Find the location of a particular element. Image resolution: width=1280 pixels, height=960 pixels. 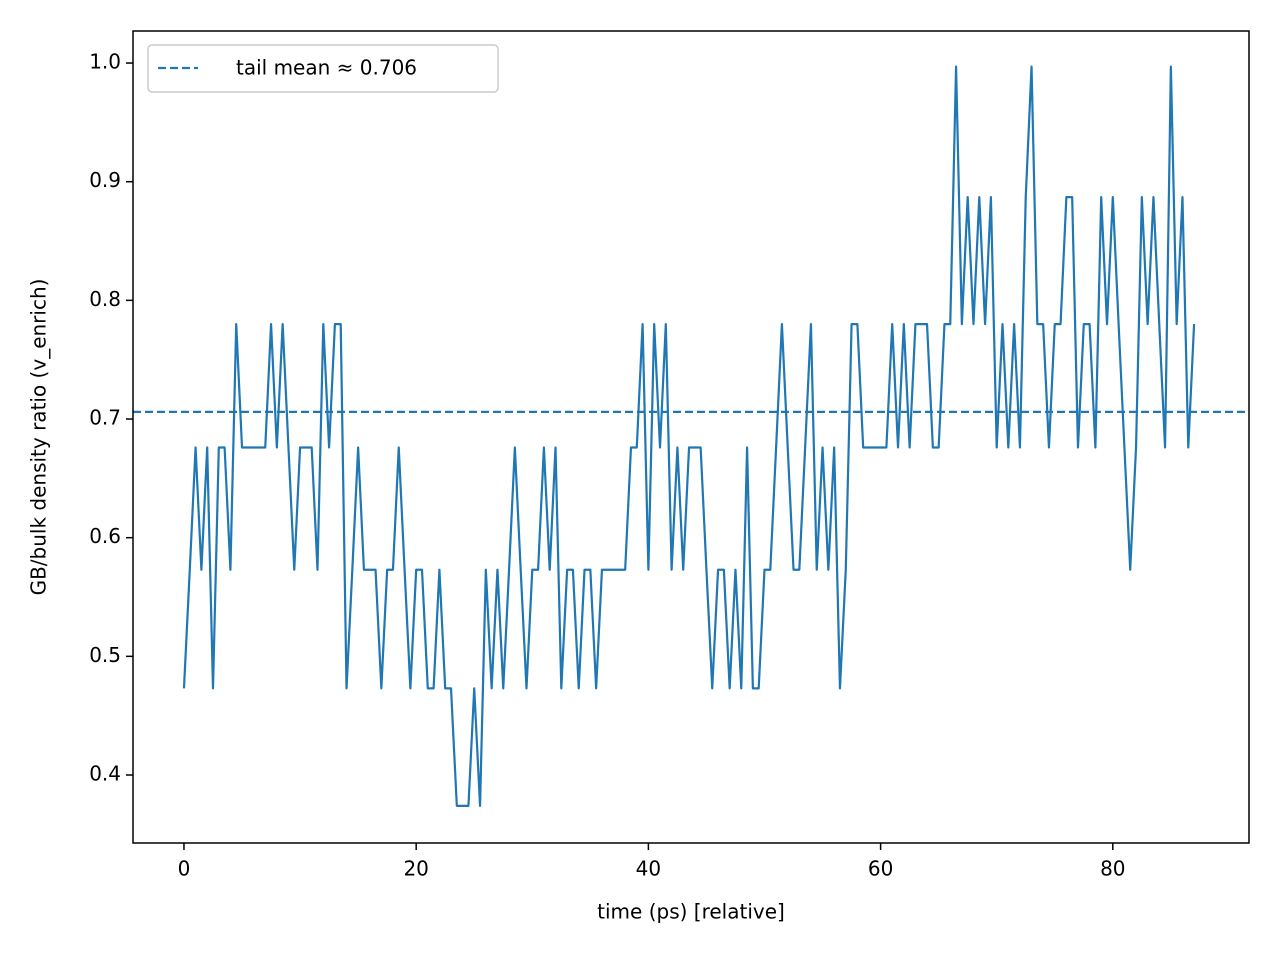

x-tick-label: 40 is located at coordinates (648, 869).